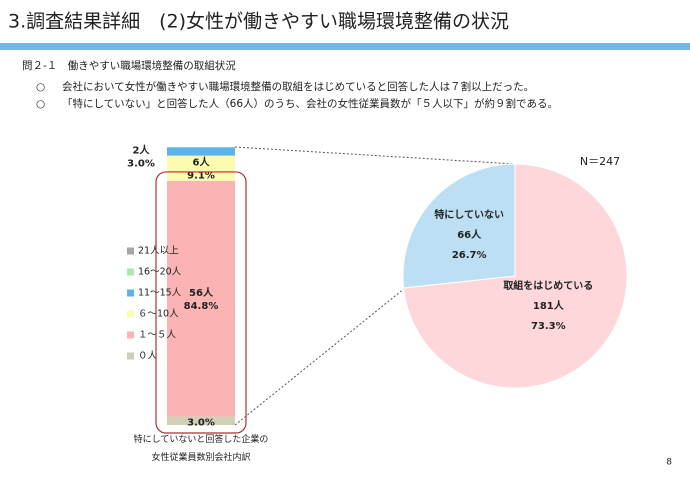 The width and height of the screenshot is (690, 488). What do you see at coordinates (669, 463) in the screenshot?
I see `page-number: 8` at bounding box center [669, 463].